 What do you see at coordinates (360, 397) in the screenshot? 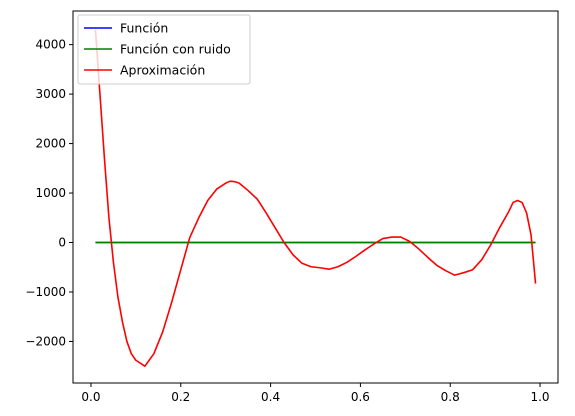
I see `x-tick-label: 0.6` at bounding box center [360, 397].